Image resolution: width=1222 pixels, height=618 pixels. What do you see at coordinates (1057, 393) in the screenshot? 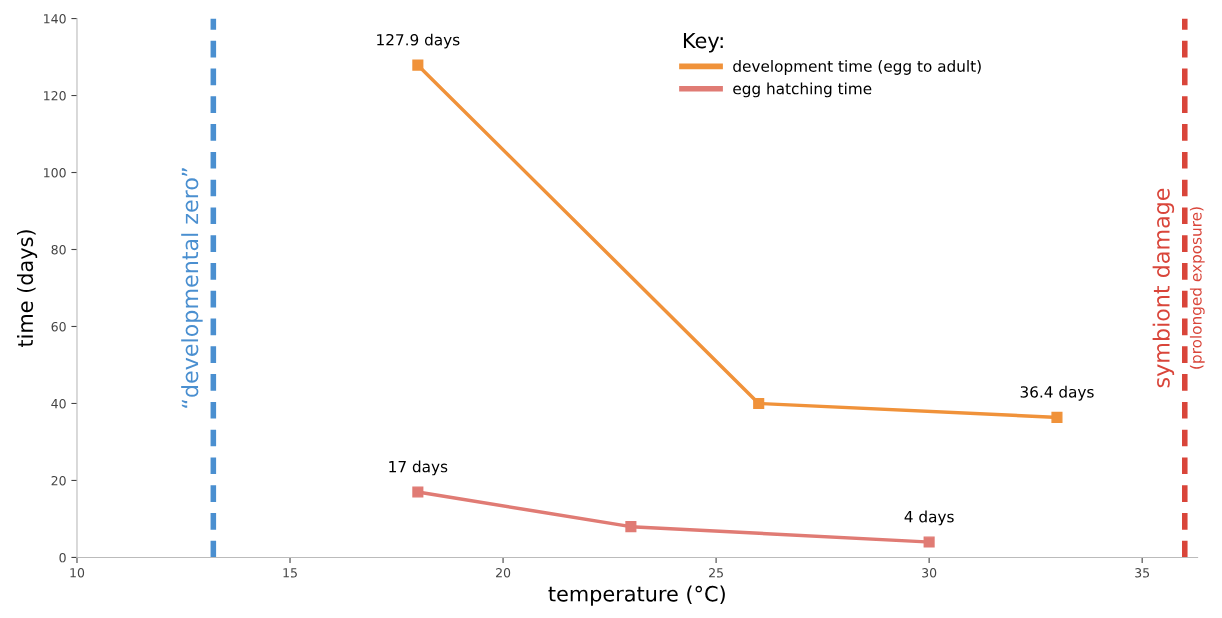
I see `data-label: 36.4 days` at bounding box center [1057, 393].